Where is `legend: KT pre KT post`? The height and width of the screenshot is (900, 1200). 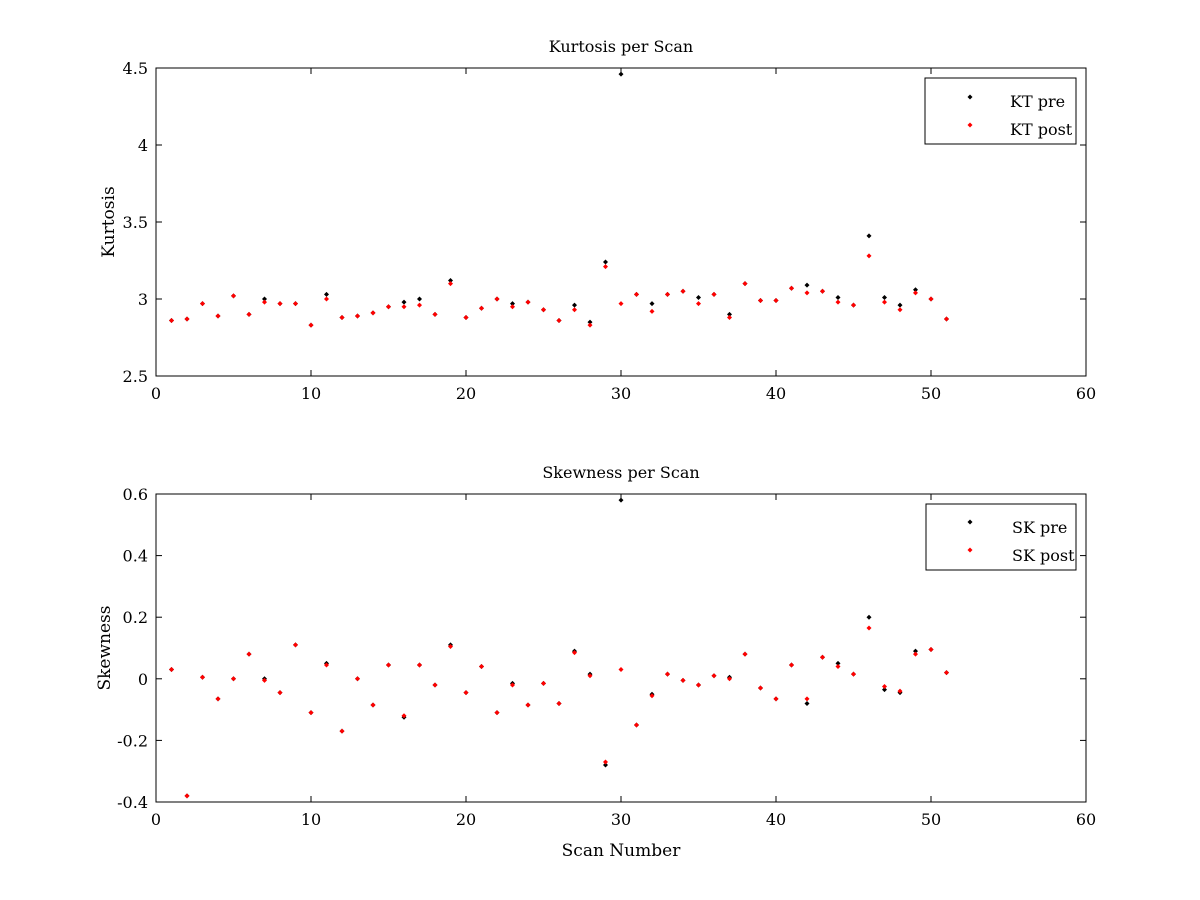
legend: KT pre KT post is located at coordinates (1000, 111).